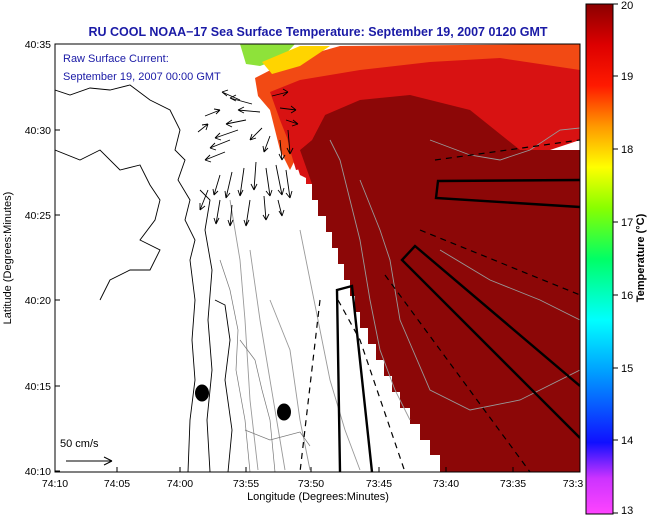 Image resolution: width=651 pixels, height=518 pixels. What do you see at coordinates (507, 193) in the screenshot?
I see `glider-box-north` at bounding box center [507, 193].